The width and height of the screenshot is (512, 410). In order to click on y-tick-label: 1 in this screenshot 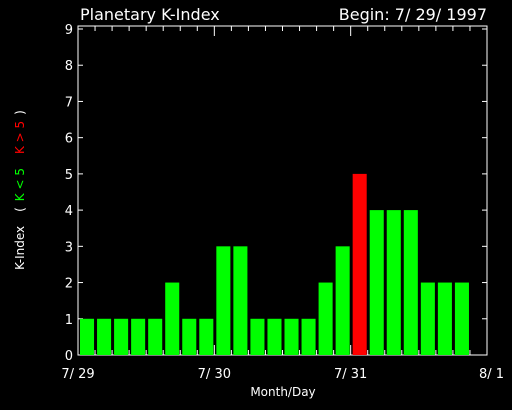, I will do `click(69, 320)`.